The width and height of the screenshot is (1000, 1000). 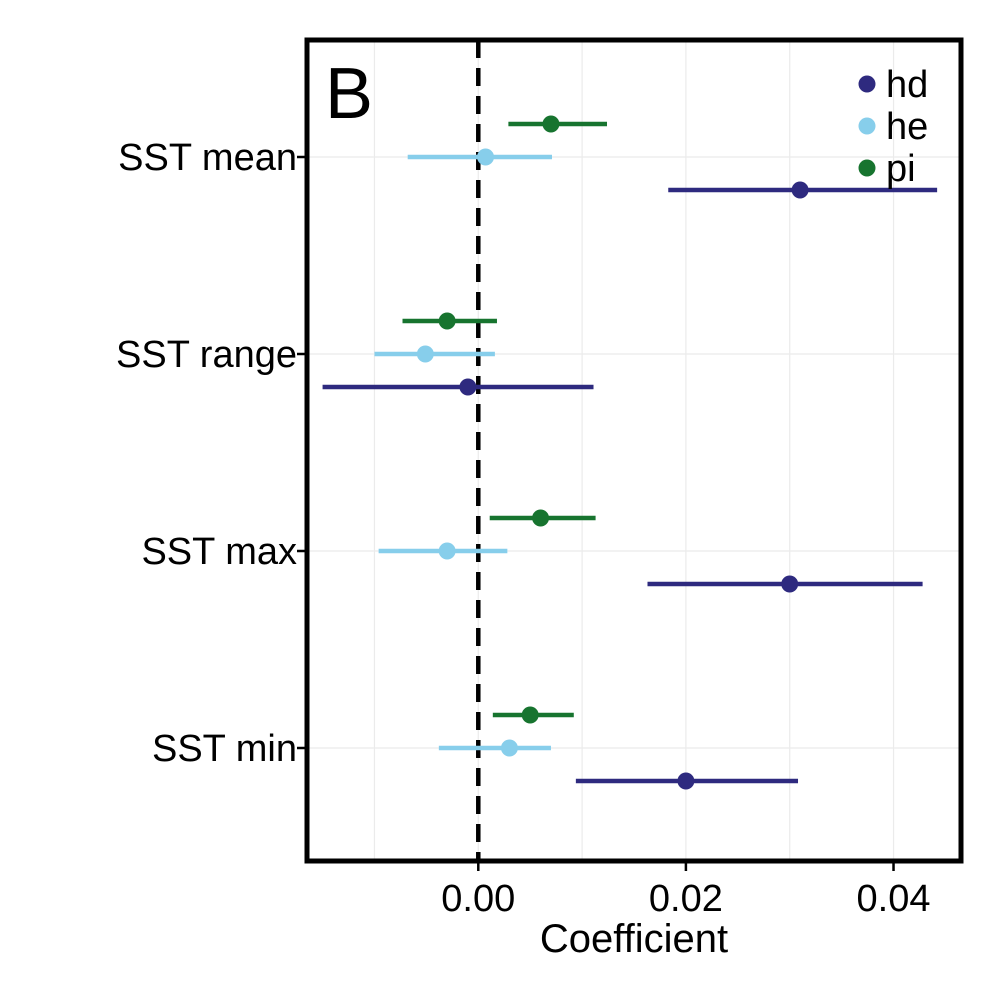 I want to click on legend-key-he, so click(x=867, y=126).